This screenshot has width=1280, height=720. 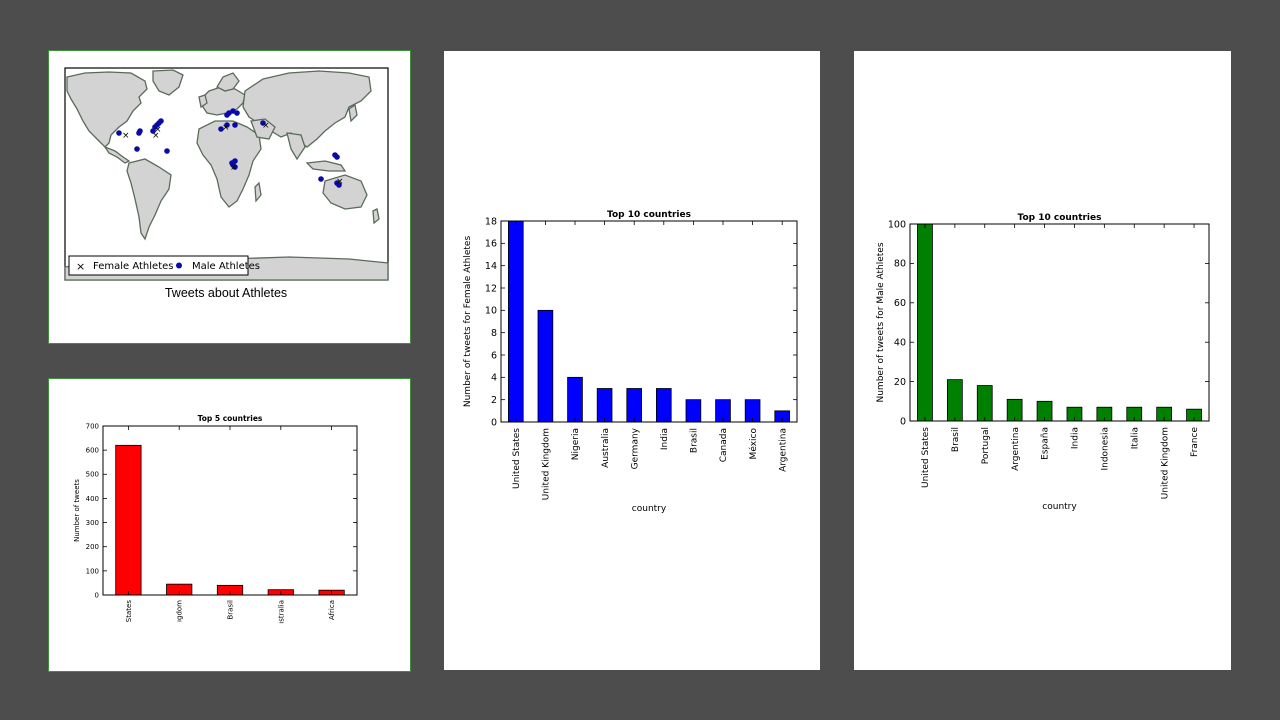 I want to click on map-legend-box, so click(x=158, y=265).